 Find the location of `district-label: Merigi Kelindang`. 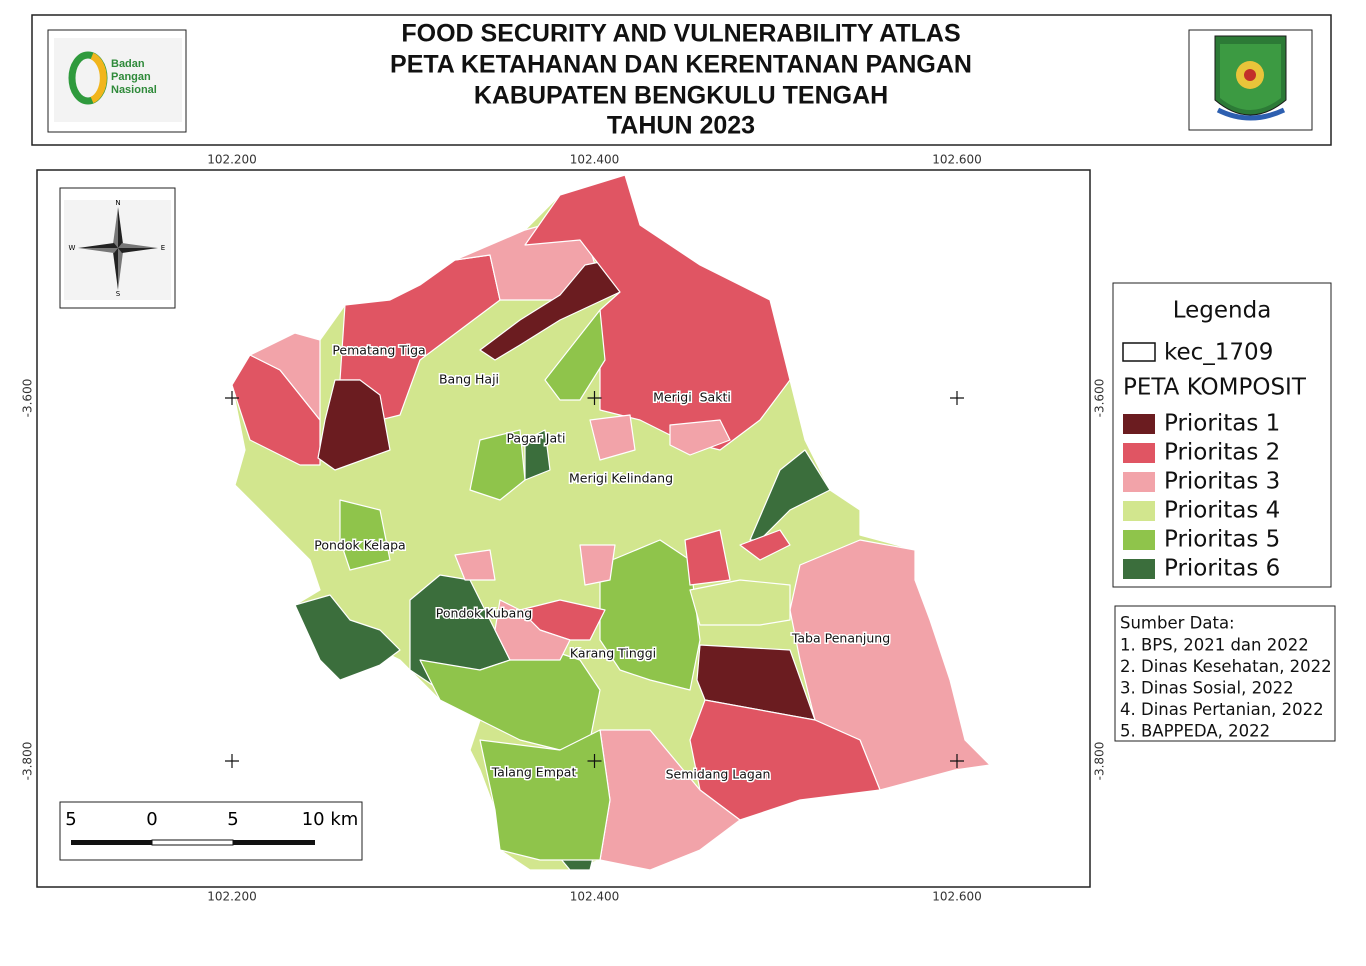

district-label: Merigi Kelindang is located at coordinates (621, 478).